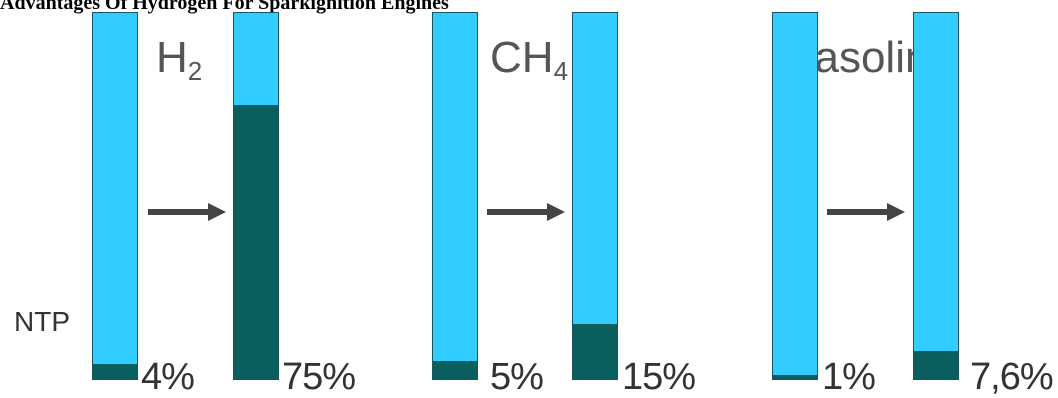 The image size is (1058, 398). What do you see at coordinates (179, 59) in the screenshot?
I see `fuel-label-h2: H2` at bounding box center [179, 59].